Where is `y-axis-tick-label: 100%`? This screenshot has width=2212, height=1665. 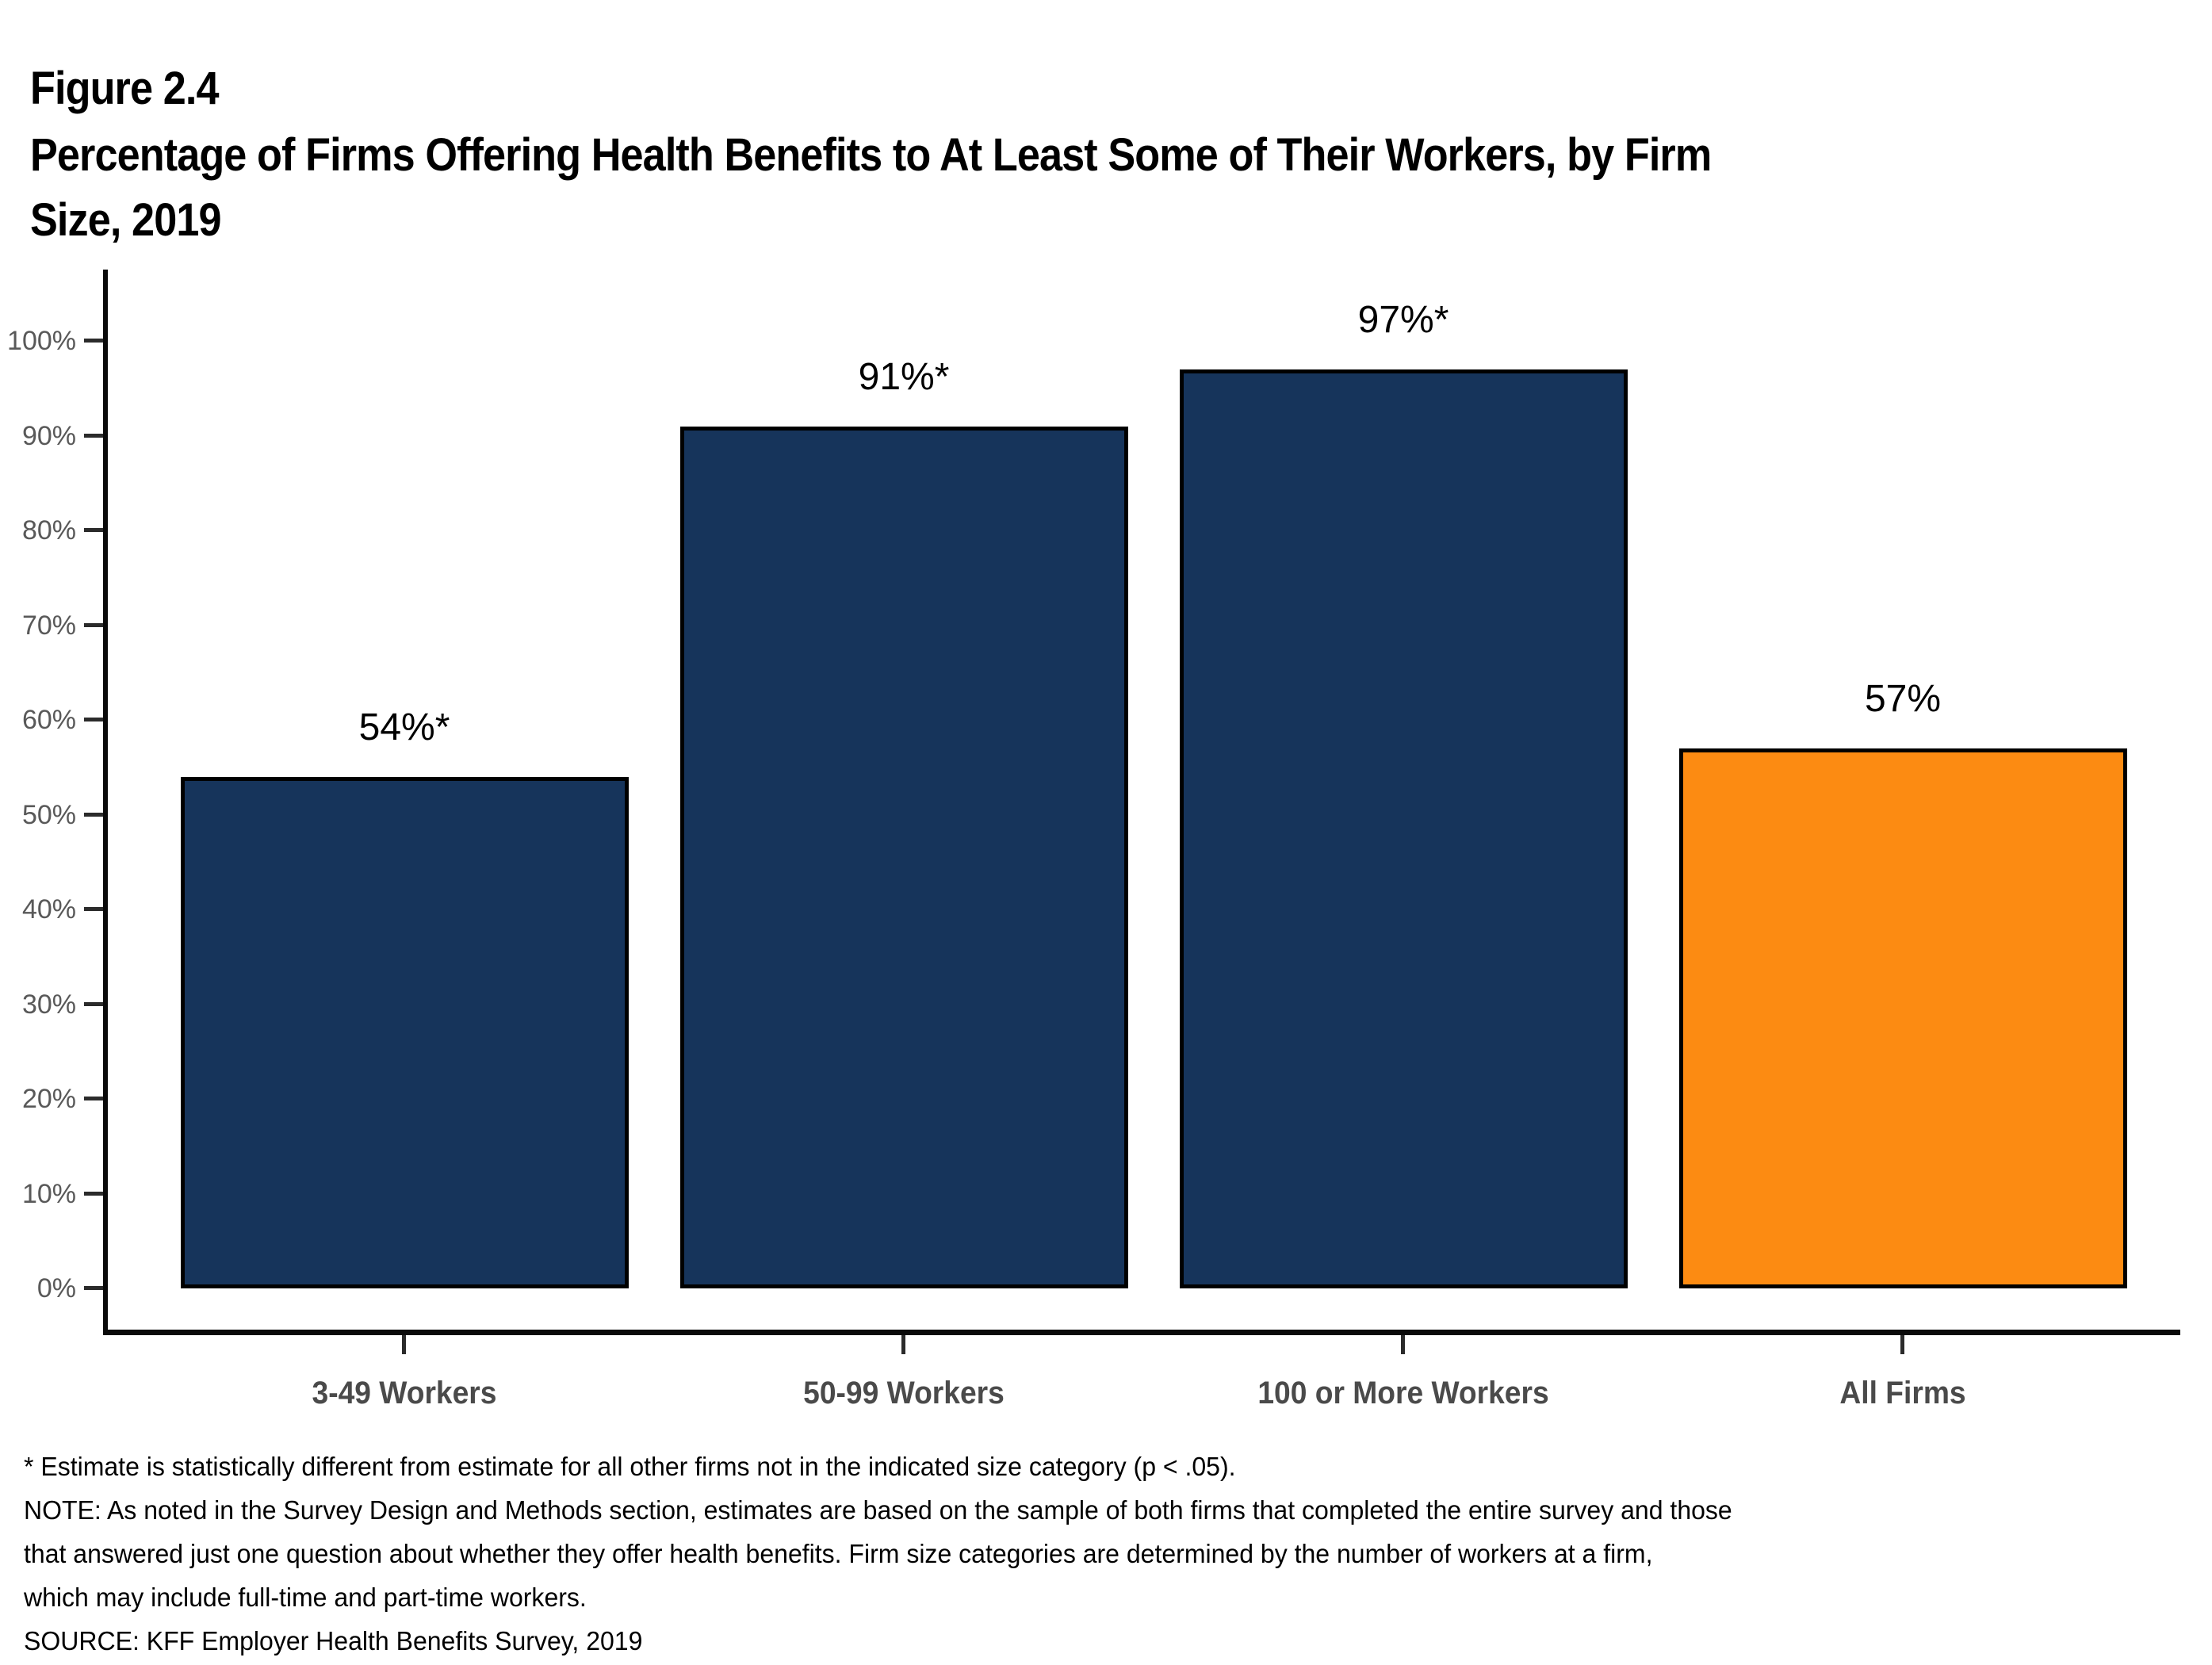 y-axis-tick-label: 100% is located at coordinates (42, 341).